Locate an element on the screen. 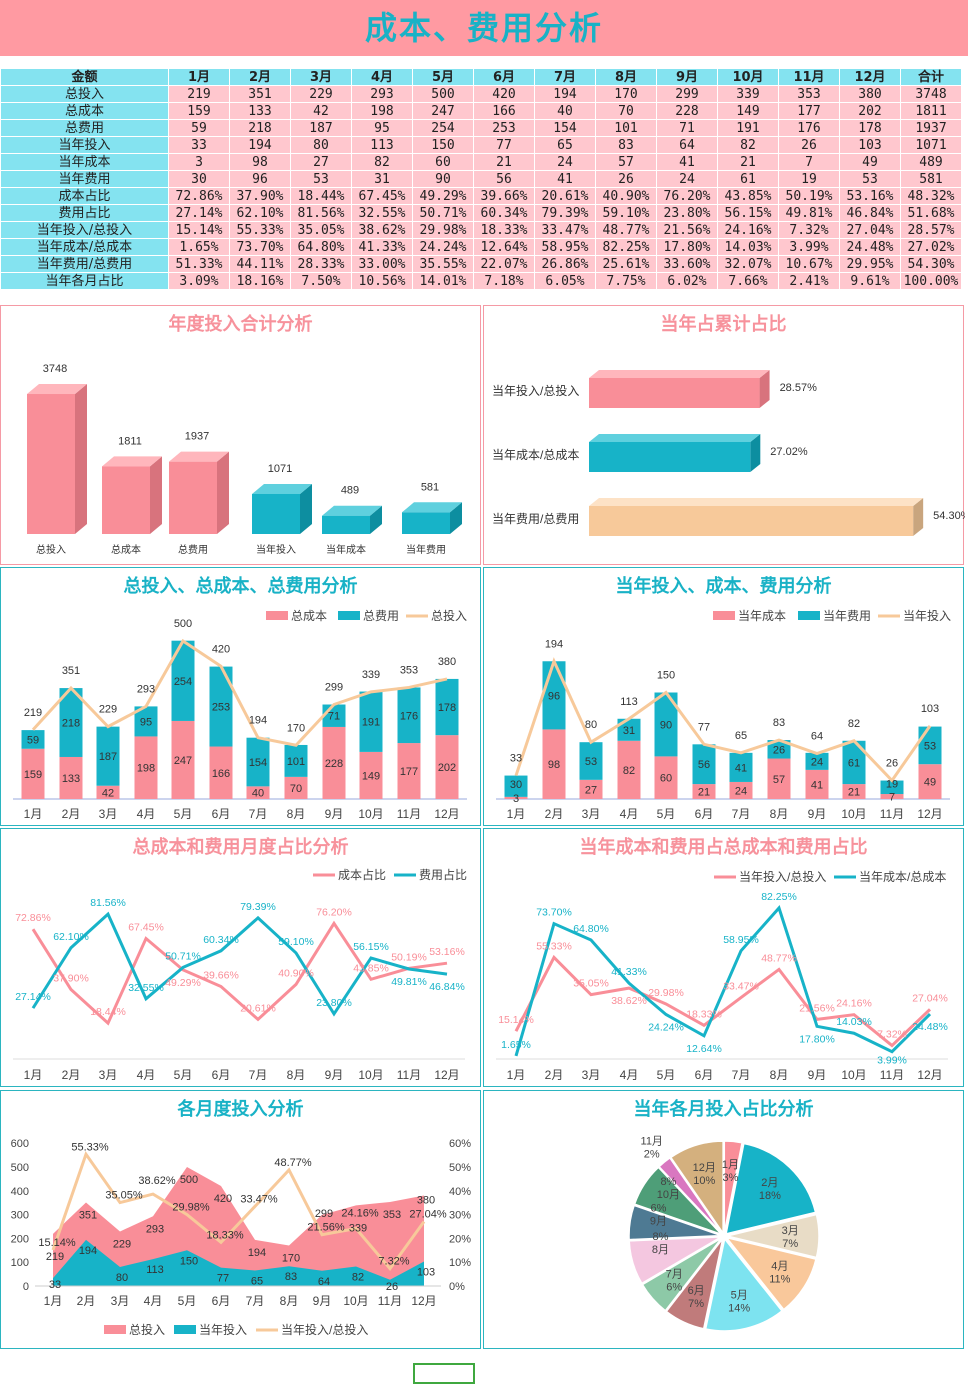 This screenshot has height=1394, width=968. table-cell: 18.16% is located at coordinates (260, 281).